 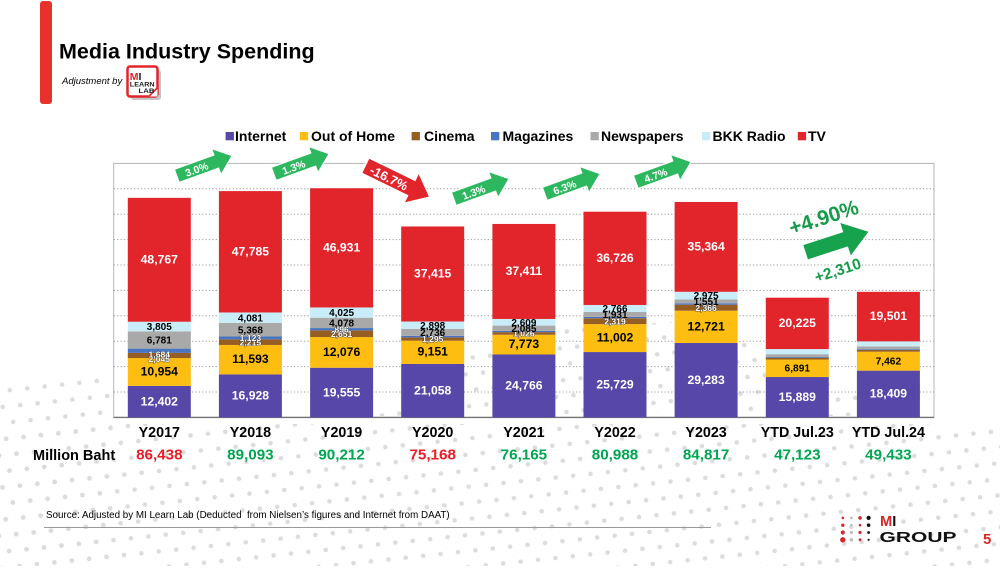 I want to click on svg-text: 1,684, so click(x=160, y=354).